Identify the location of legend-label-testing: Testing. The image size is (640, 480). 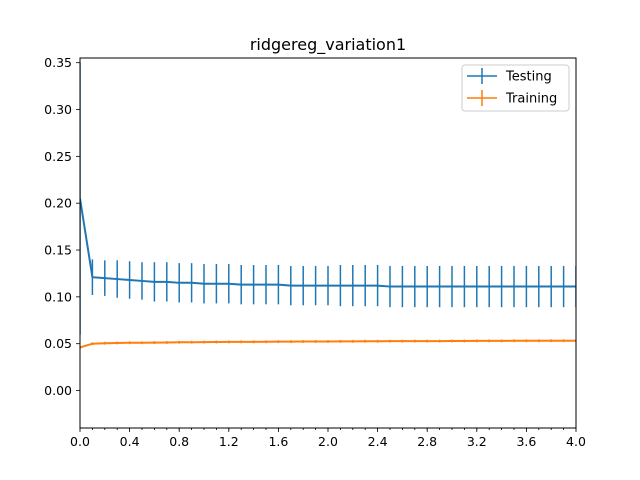
(528, 77).